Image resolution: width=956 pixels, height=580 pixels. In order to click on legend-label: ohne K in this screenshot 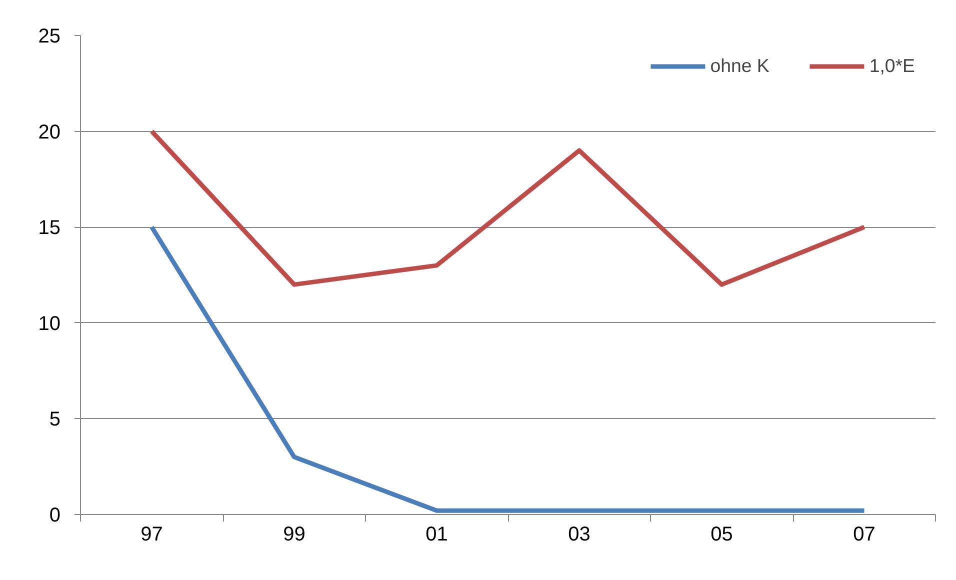, I will do `click(740, 66)`.